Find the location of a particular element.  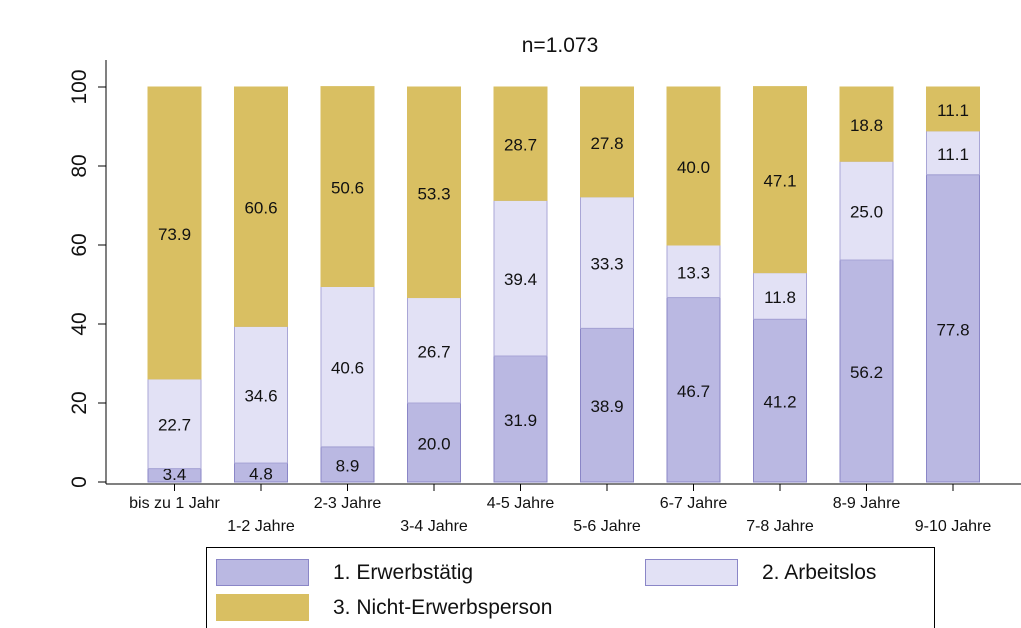

data-label: 28.7 is located at coordinates (520, 145).